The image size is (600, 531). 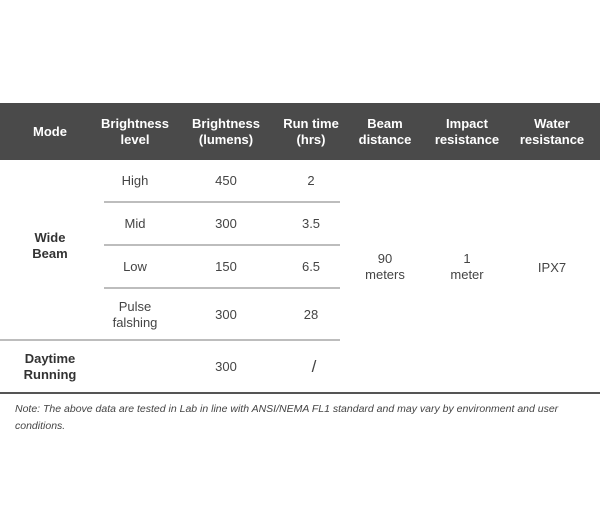 I want to click on runtime-low: 6.5, so click(x=311, y=266).